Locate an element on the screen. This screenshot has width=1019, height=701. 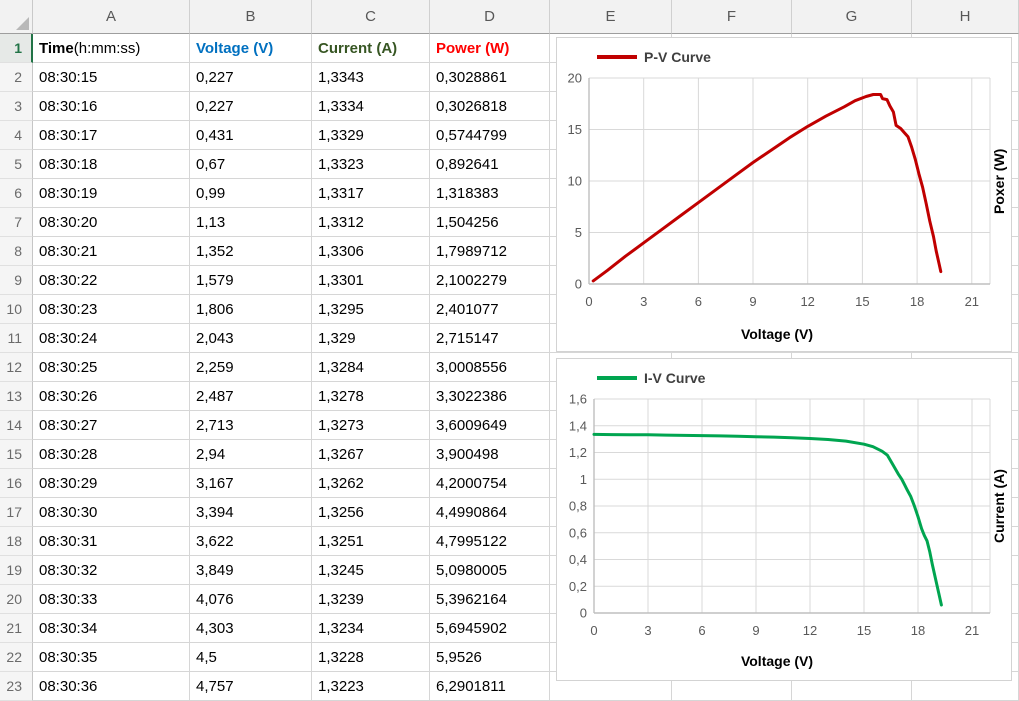
cell-d22: 5,9526 is located at coordinates (490, 657).